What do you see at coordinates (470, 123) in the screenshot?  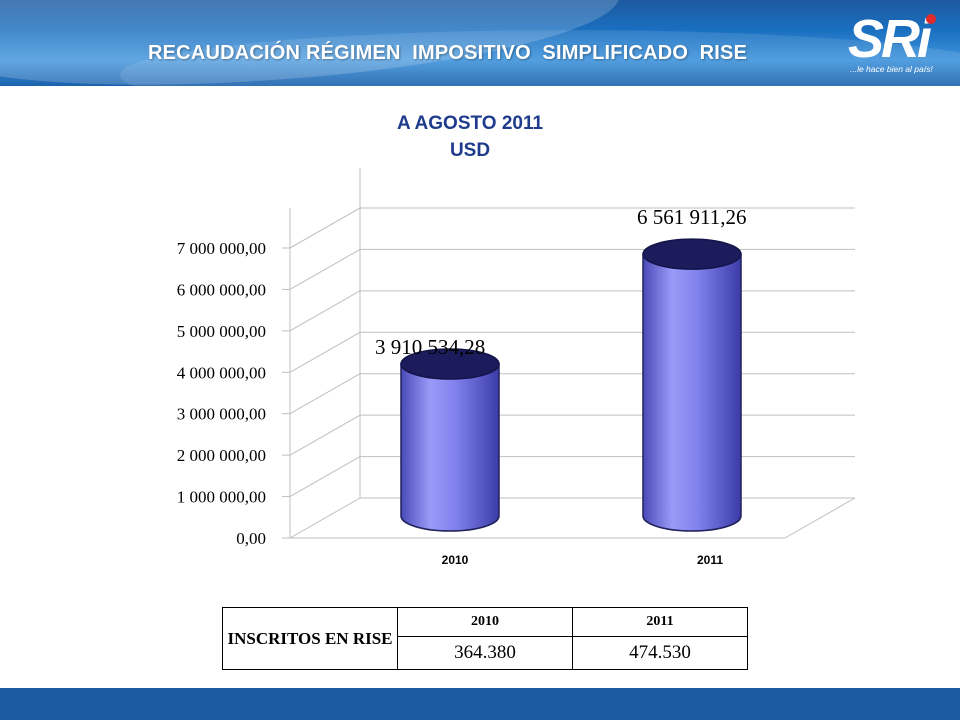 I see `chart-title: A AGOSTO 2011` at bounding box center [470, 123].